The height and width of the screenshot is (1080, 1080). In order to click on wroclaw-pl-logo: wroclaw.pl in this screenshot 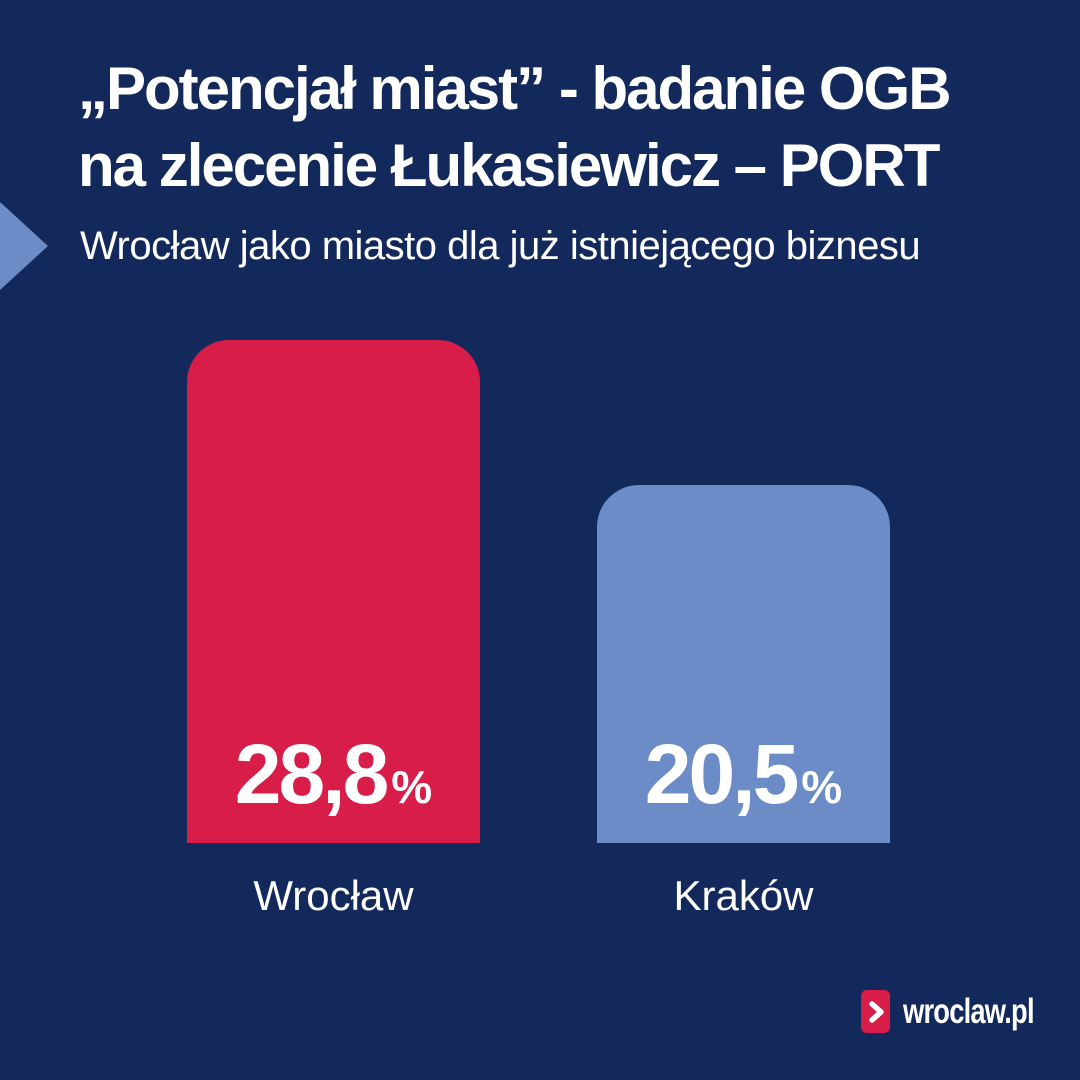, I will do `click(966, 1011)`.